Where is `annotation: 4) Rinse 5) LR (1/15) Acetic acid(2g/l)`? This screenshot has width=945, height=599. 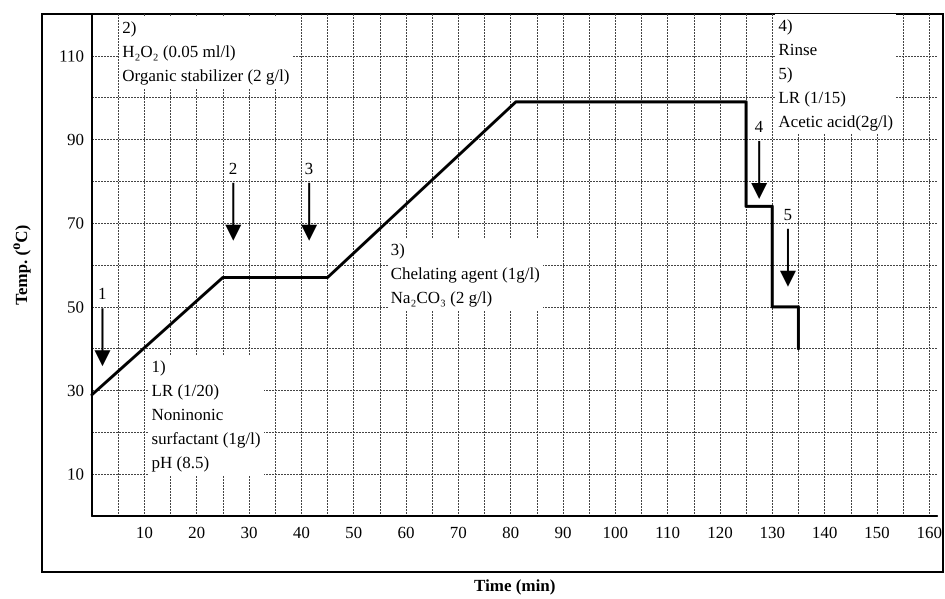 annotation: 4) Rinse 5) LR (1/15) Acetic acid(2g/l) is located at coordinates (835, 74).